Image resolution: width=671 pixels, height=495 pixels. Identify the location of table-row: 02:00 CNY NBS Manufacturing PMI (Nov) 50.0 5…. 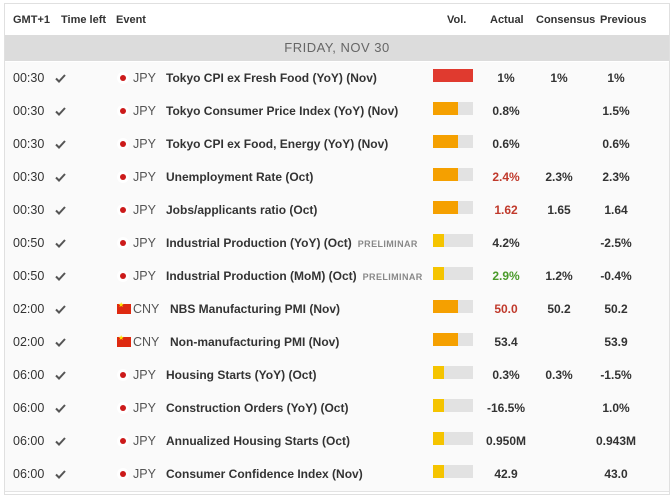
(337, 310).